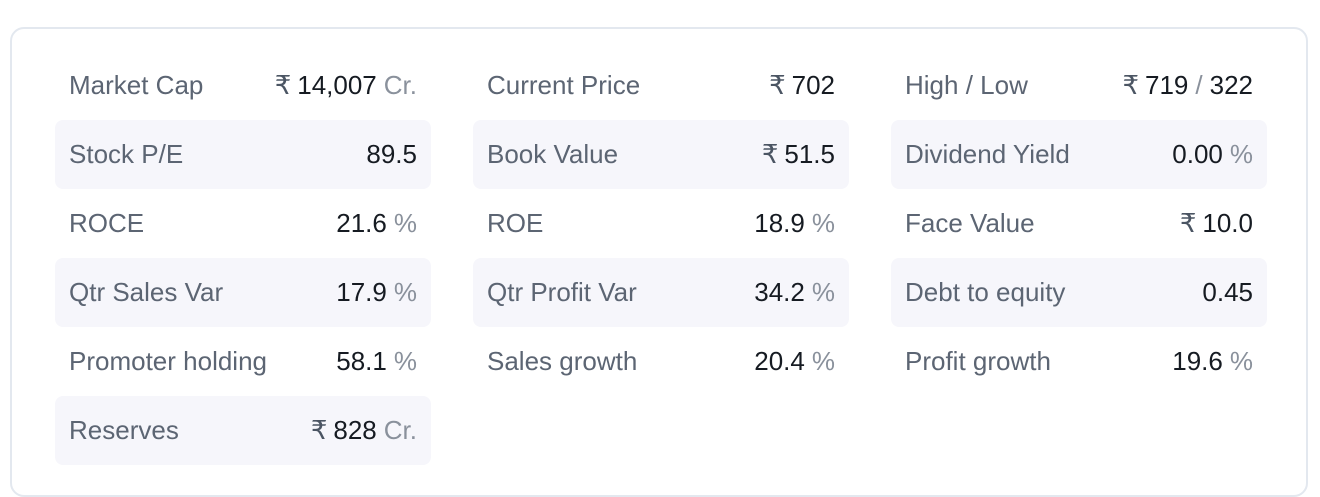 Image resolution: width=1320 pixels, height=497 pixels. Describe the element at coordinates (813, 85) in the screenshot. I see `ratio-number: 702` at that location.